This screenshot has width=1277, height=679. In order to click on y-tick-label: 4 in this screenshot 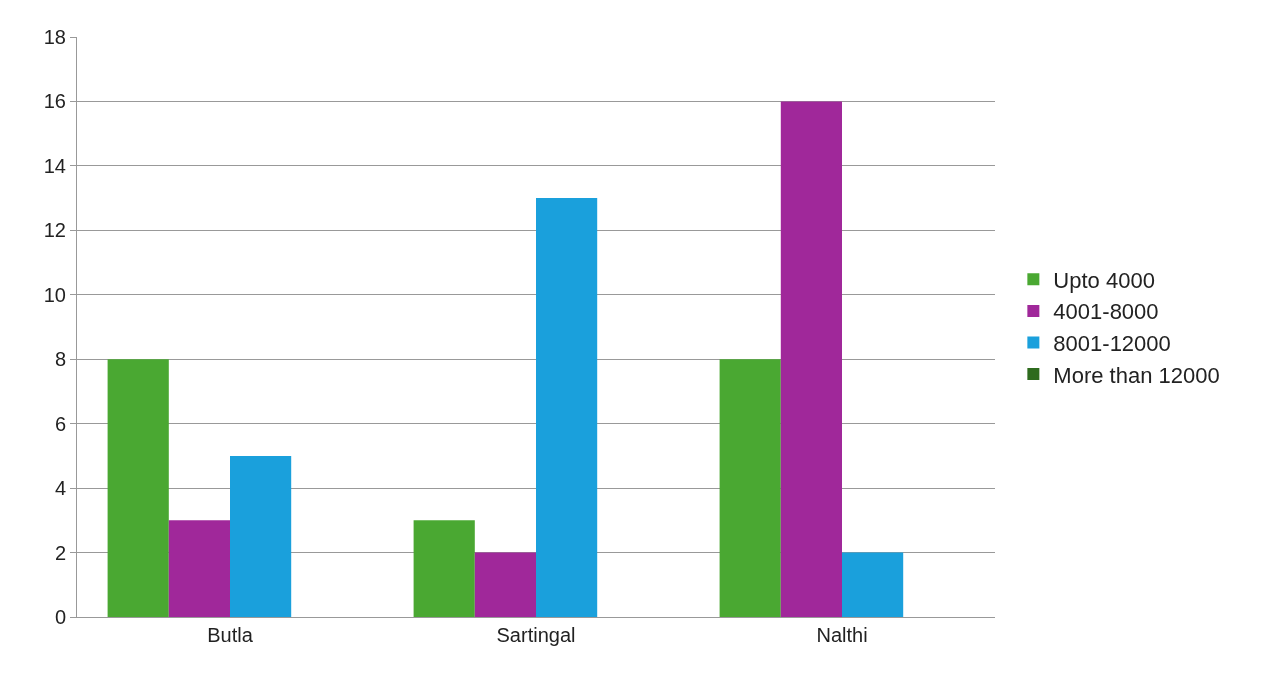, I will do `click(60, 488)`.